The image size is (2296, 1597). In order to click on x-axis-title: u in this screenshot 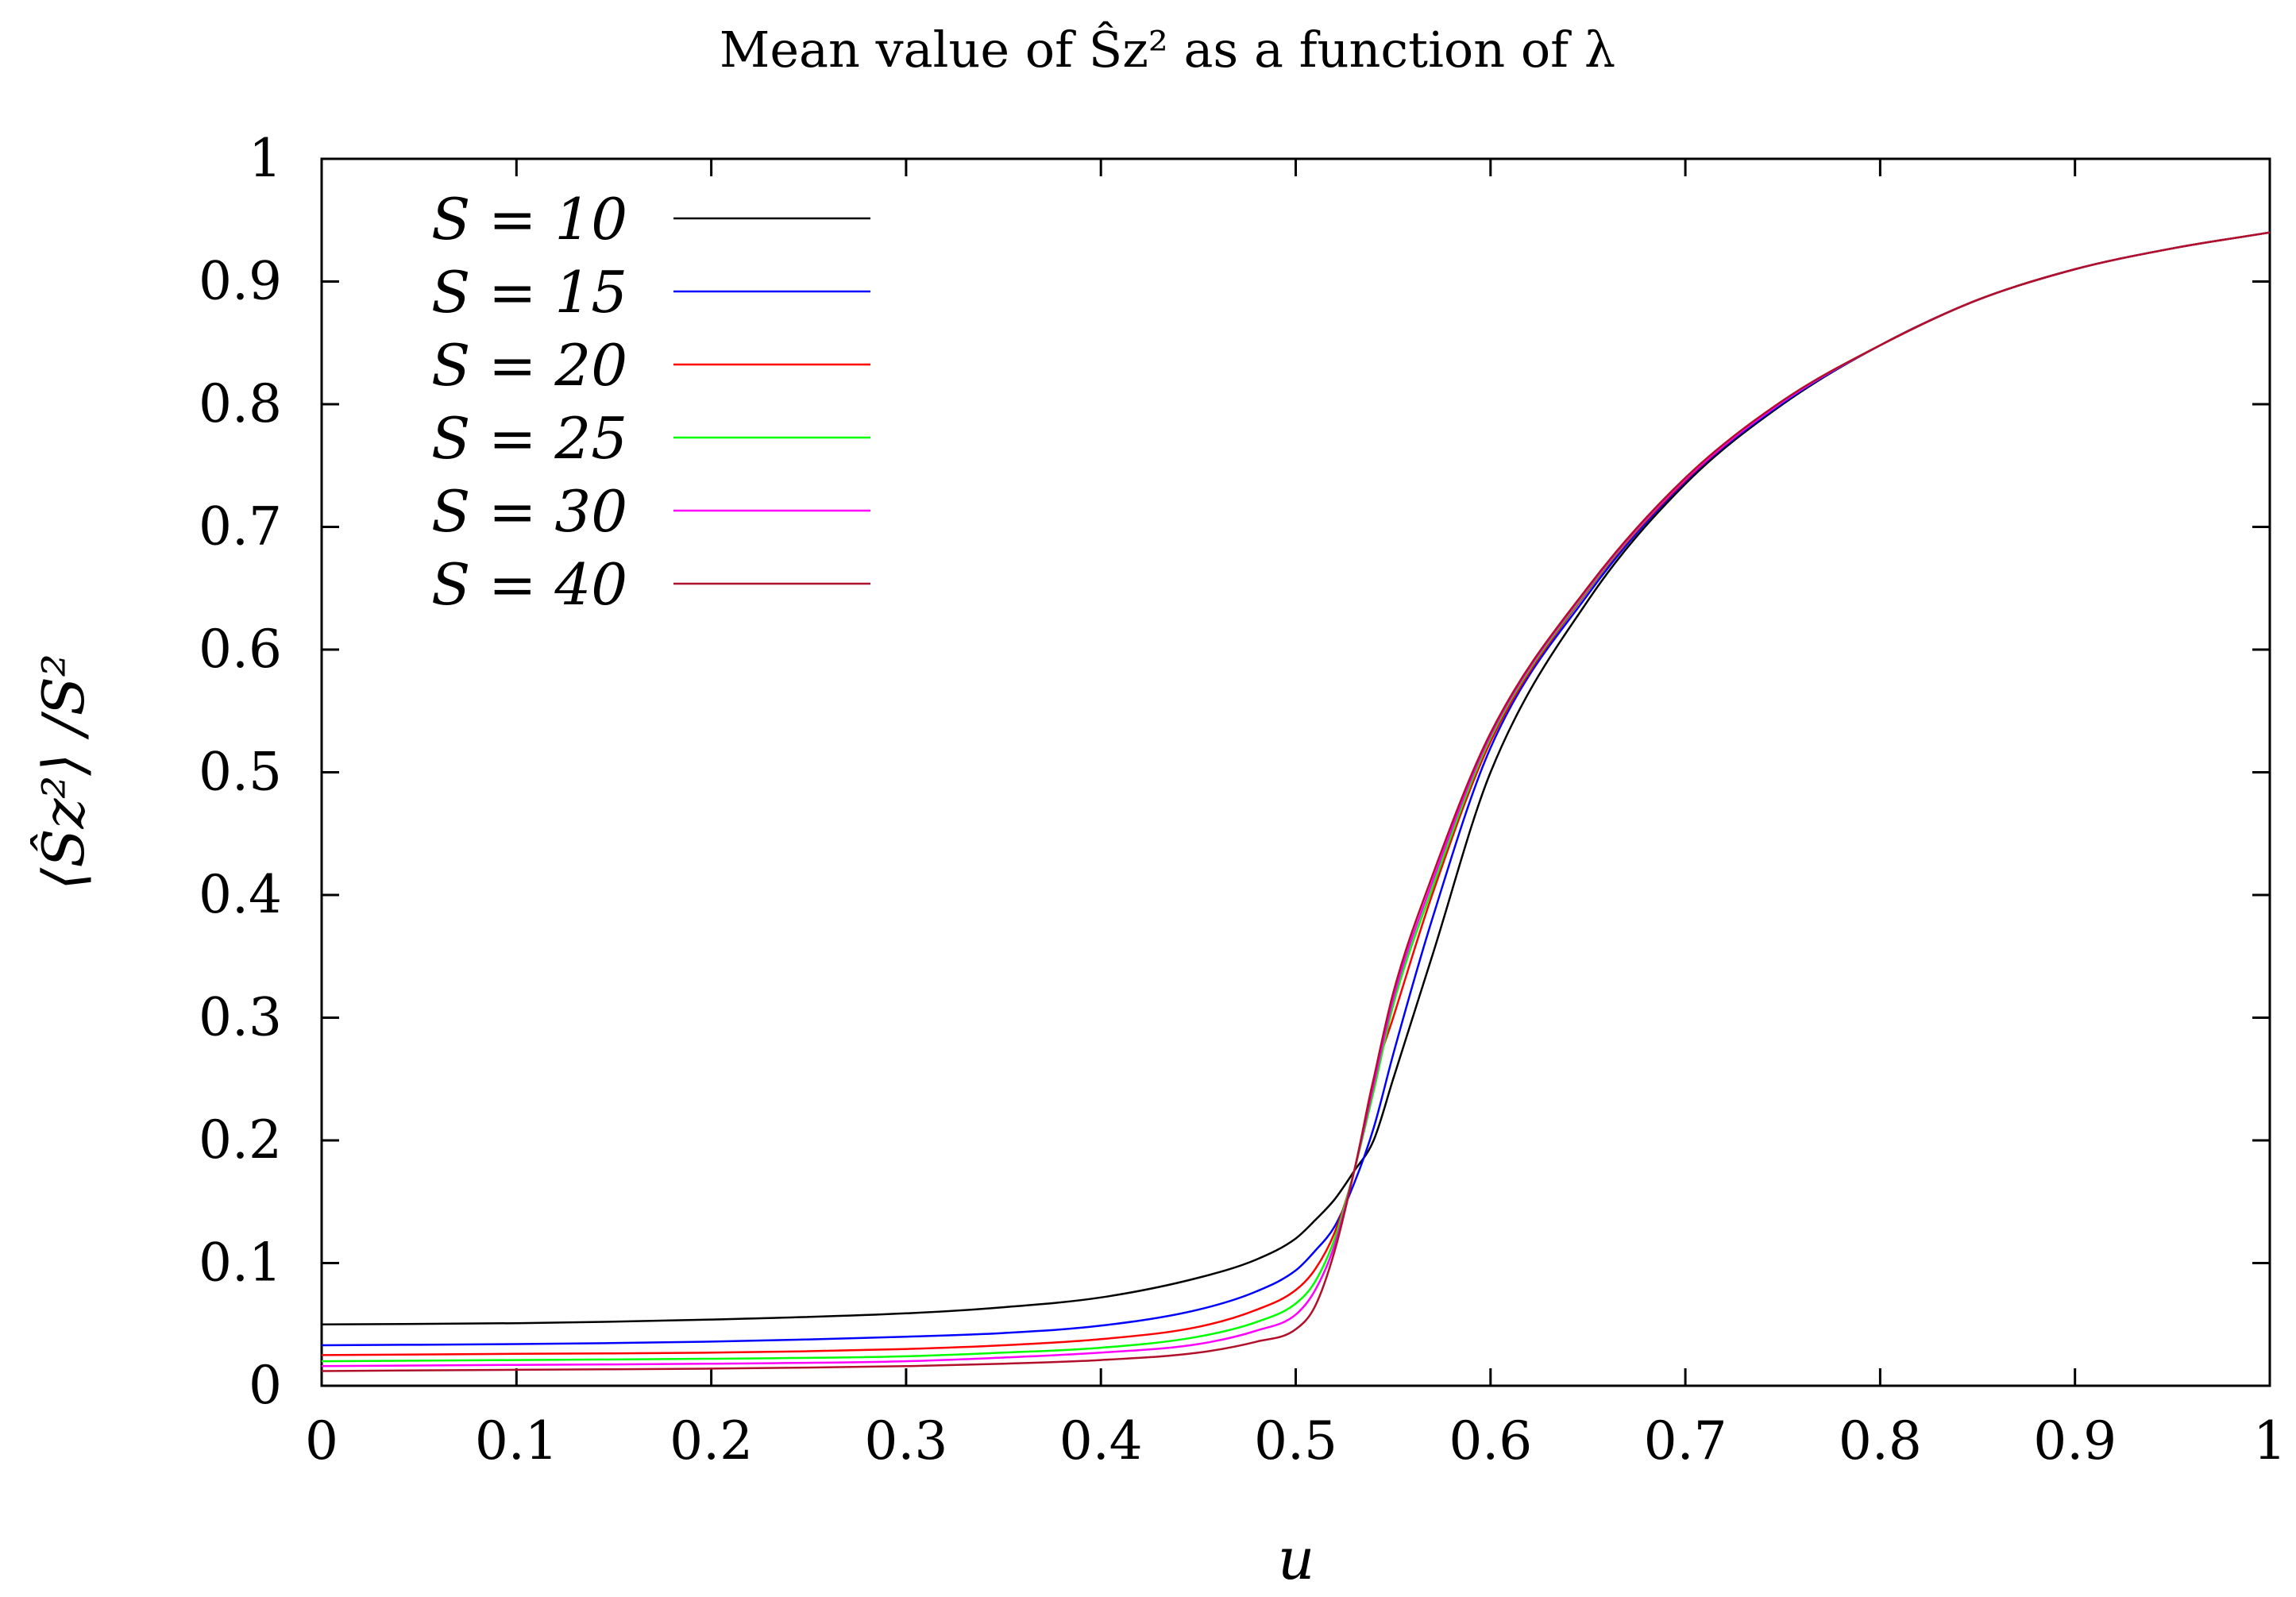, I will do `click(1296, 1559)`.